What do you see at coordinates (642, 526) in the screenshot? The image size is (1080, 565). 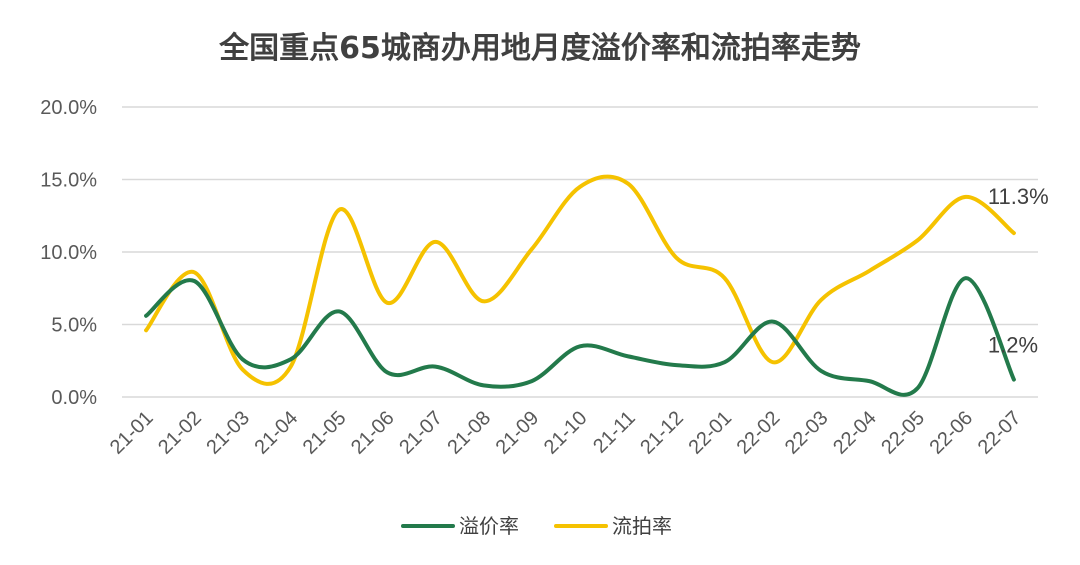 I see `legend-label-1: 流拍率` at bounding box center [642, 526].